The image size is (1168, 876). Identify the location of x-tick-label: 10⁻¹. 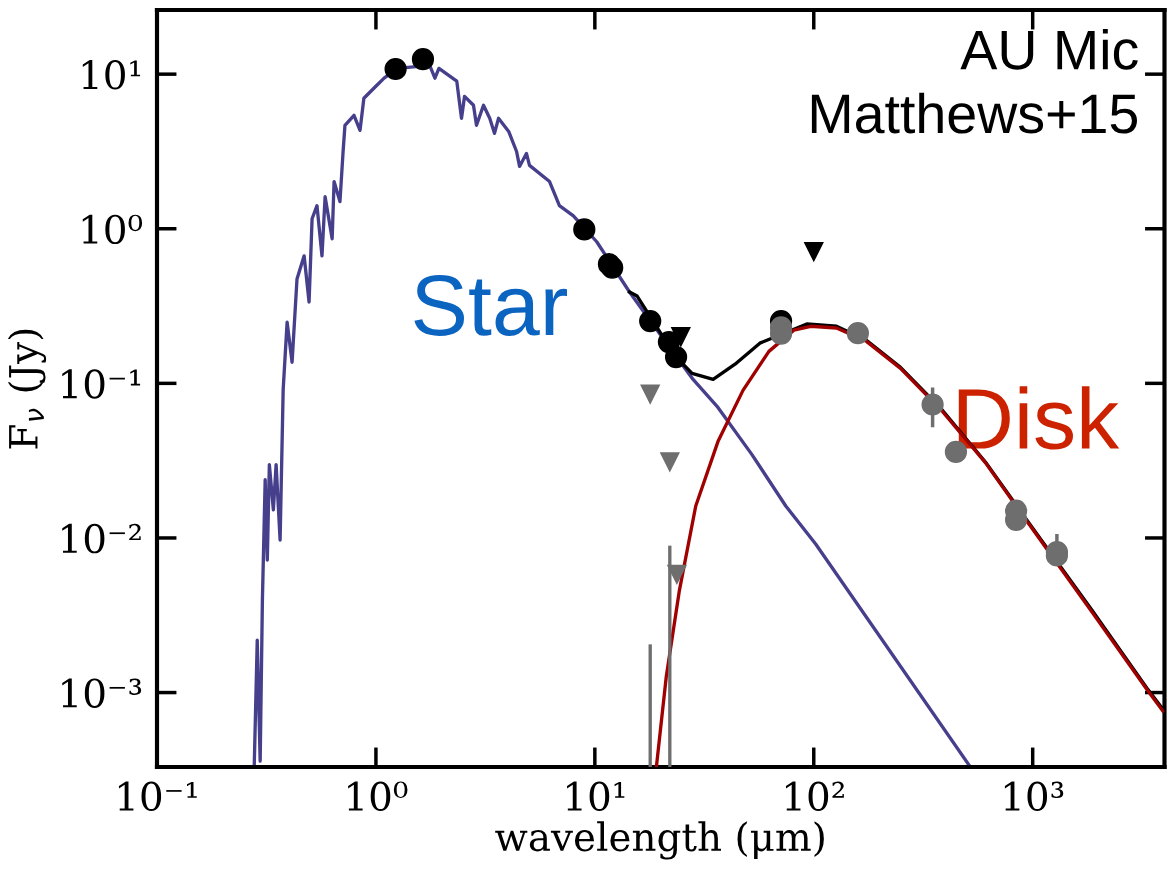
(157, 796).